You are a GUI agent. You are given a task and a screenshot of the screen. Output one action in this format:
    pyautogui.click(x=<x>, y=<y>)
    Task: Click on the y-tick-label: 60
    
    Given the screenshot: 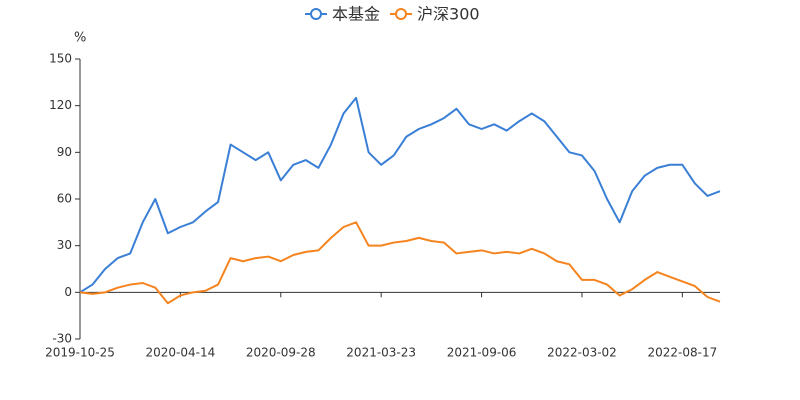 What is the action you would take?
    pyautogui.click(x=64, y=199)
    